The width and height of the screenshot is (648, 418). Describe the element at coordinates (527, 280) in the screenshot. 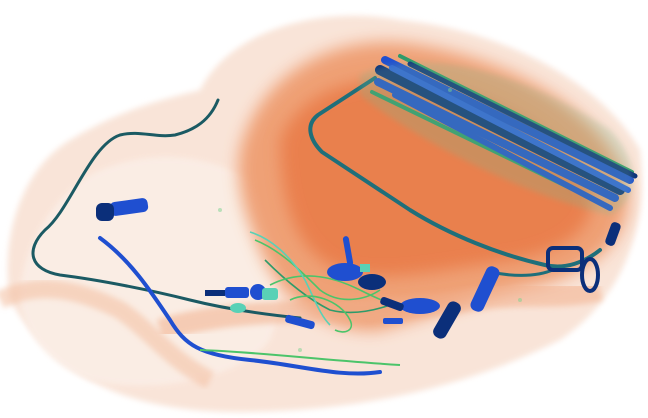

I see `zipper-pullers` at that location.